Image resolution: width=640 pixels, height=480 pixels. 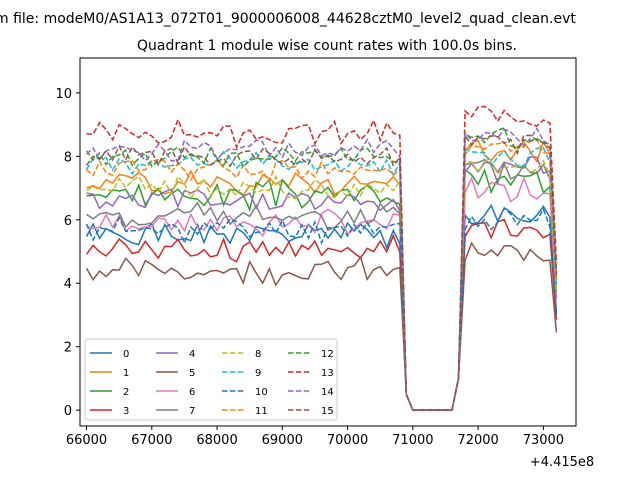 What do you see at coordinates (258, 373) in the screenshot?
I see `legend-label-9: 9` at bounding box center [258, 373].